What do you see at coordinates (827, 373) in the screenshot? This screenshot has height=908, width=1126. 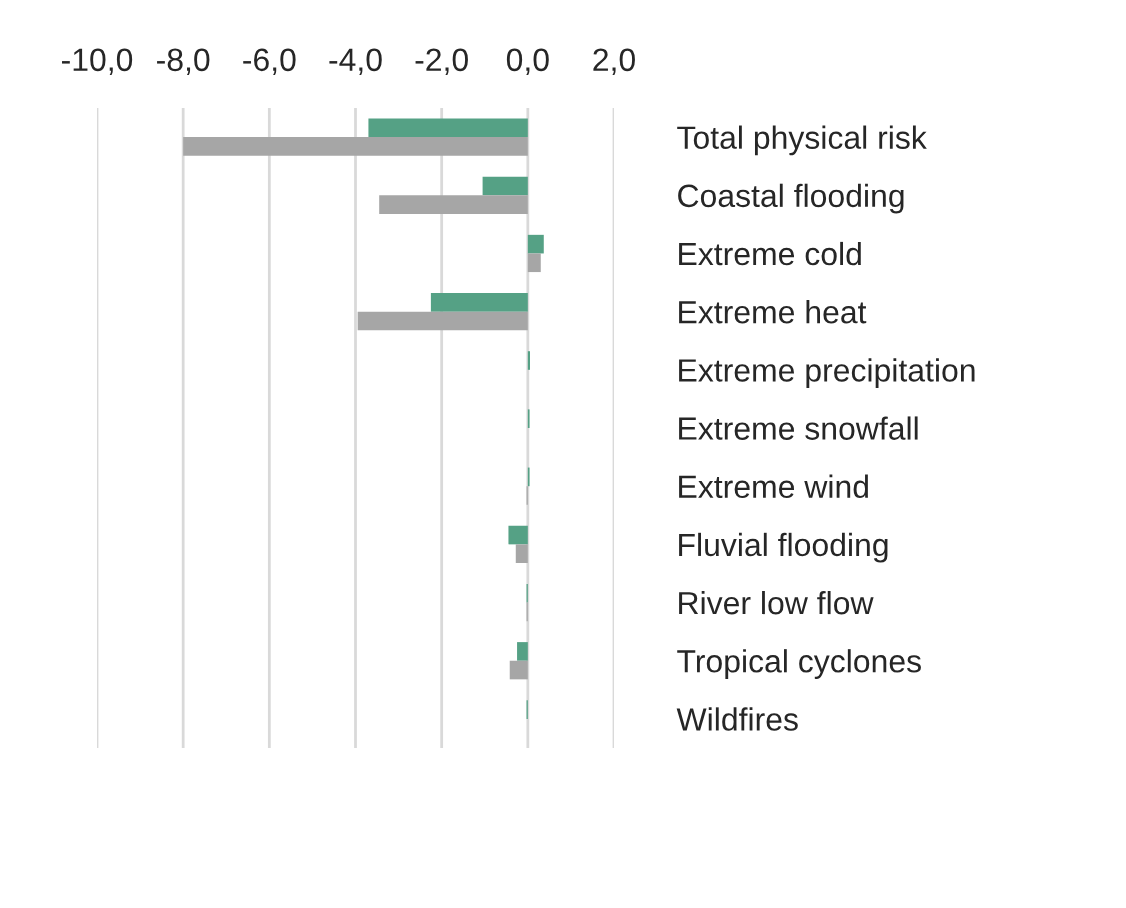 I see `y-tick-label: Extreme precipitation` at bounding box center [827, 373].